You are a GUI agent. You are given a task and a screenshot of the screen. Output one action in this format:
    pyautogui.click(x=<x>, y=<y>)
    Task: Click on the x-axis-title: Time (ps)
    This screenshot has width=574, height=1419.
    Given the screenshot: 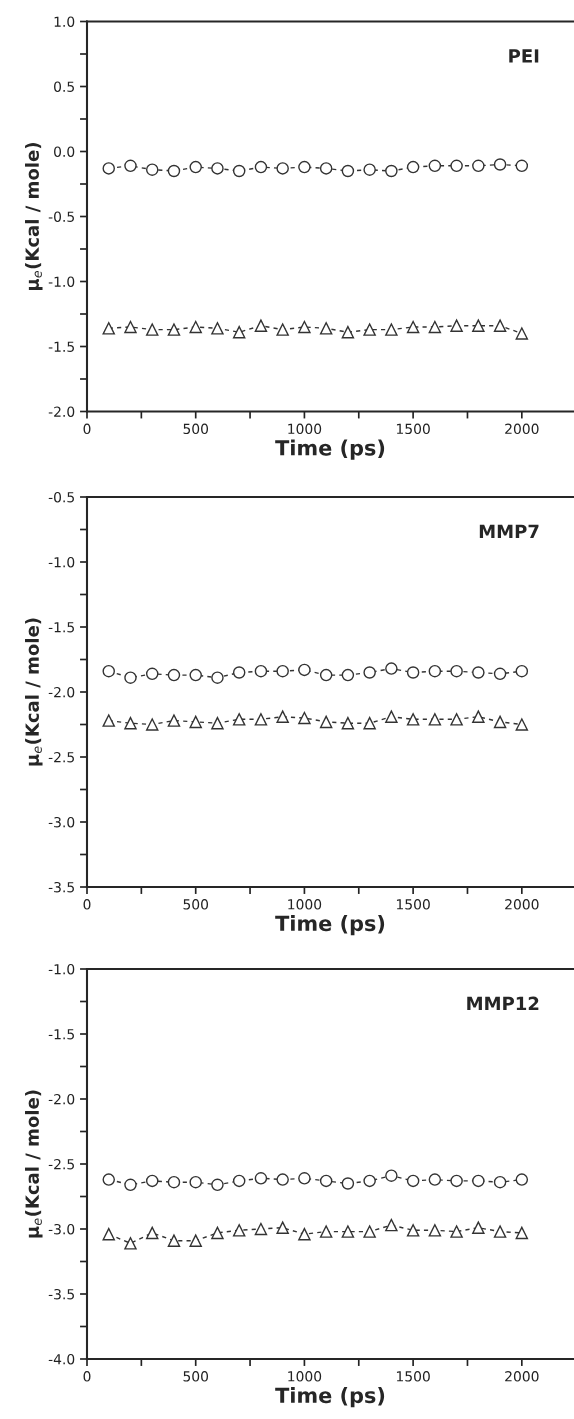 What is the action you would take?
    pyautogui.click(x=330, y=449)
    